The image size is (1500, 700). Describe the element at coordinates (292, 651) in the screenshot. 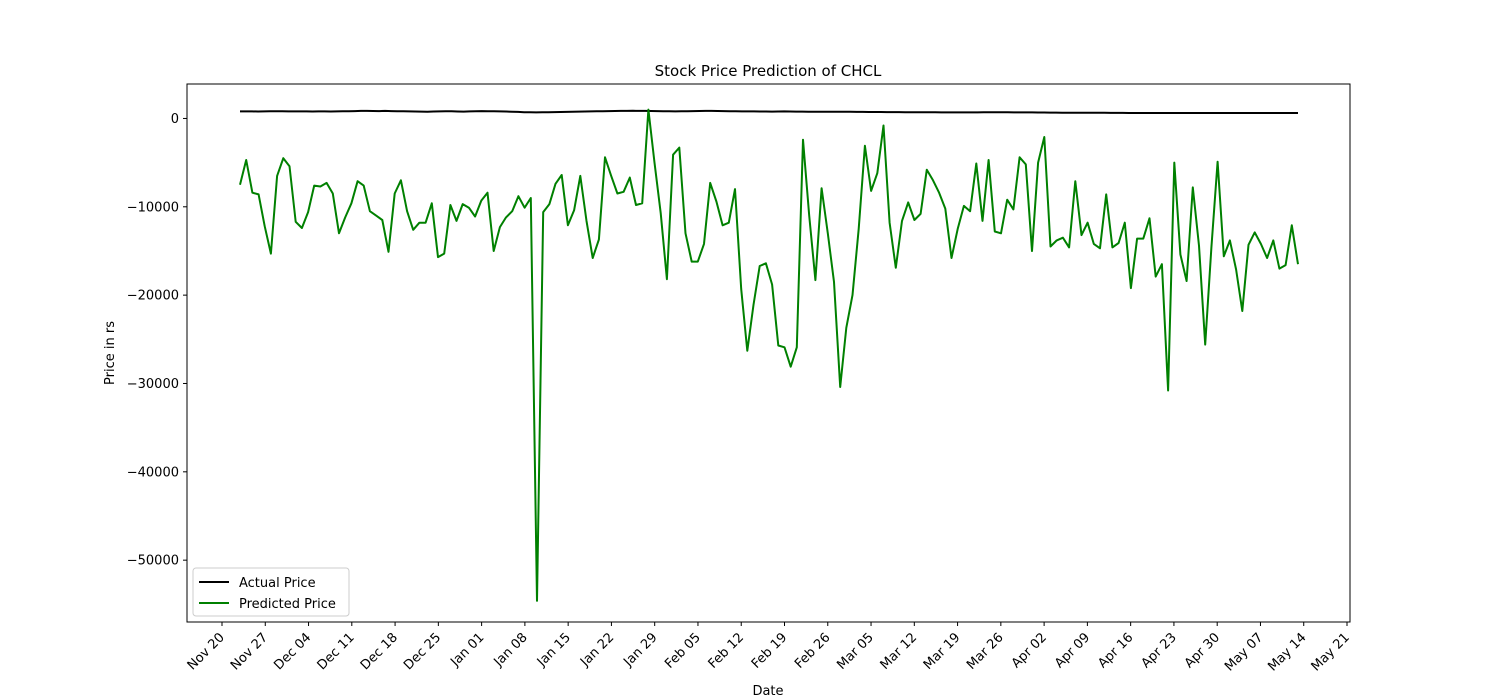

I see `x-tick-label: Dec 04` at that location.